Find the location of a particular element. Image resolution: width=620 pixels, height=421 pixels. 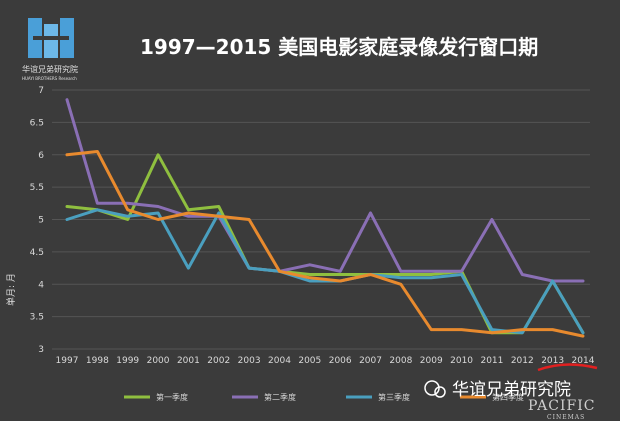

y-axis-ticks: 3 3.5 4 4.5 5 5.5 6 6.5 7 is located at coordinates (37, 220).